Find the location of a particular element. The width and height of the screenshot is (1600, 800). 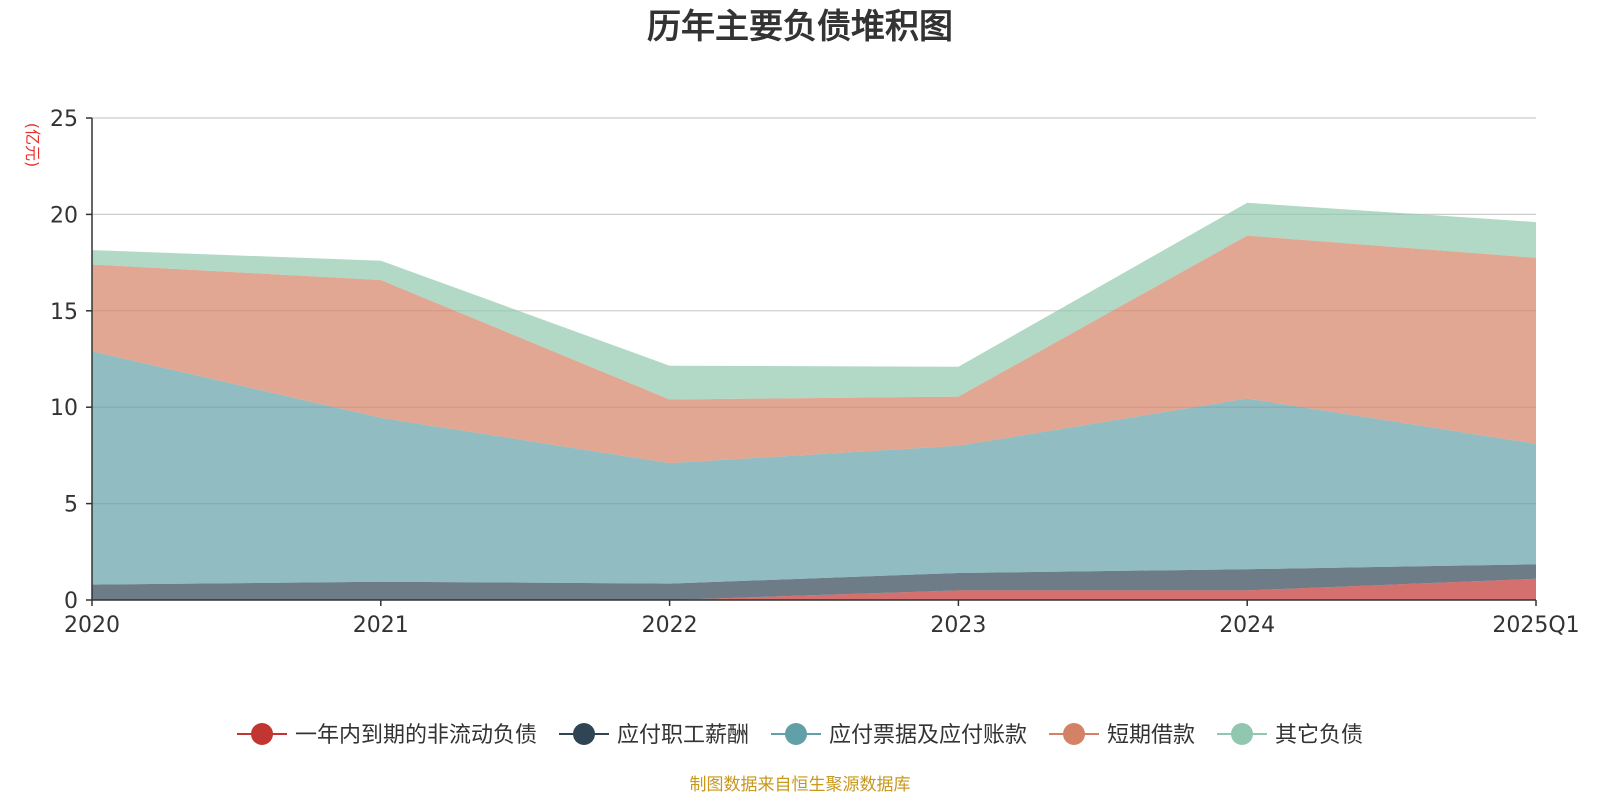

y-tick-labels: 0 5 10 15 20 25 is located at coordinates (71, 360).